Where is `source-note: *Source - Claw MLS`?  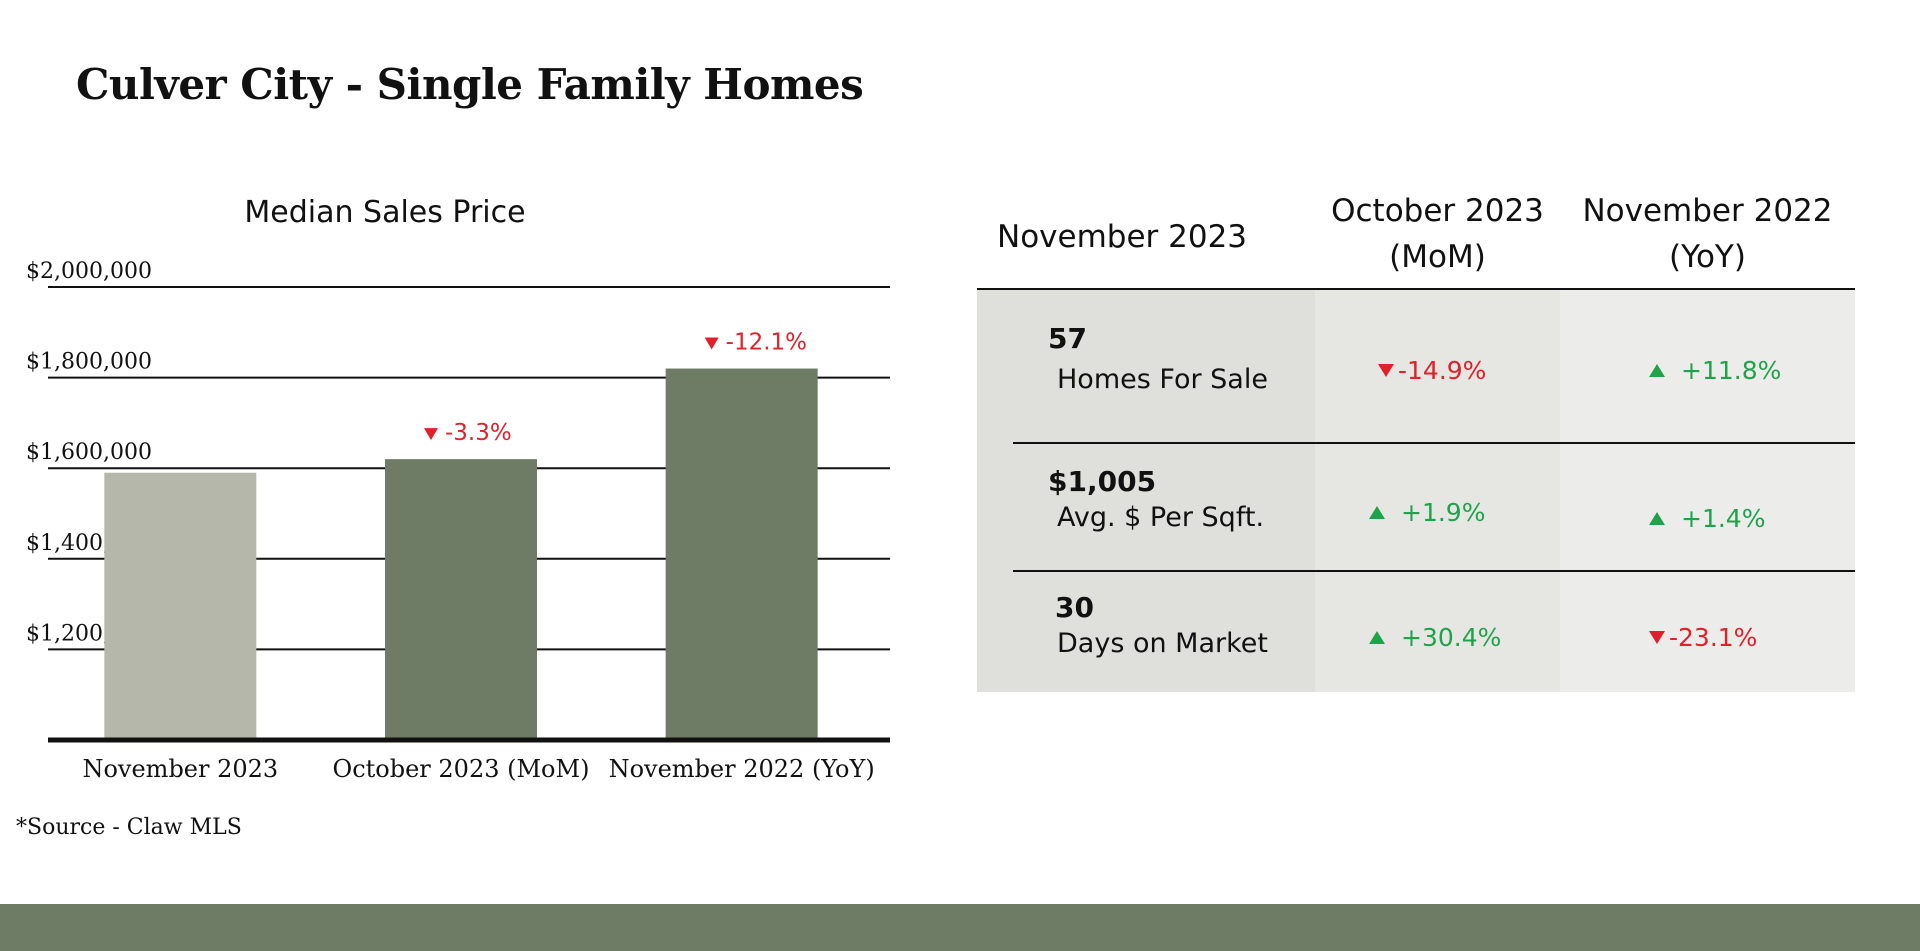 source-note: *Source - Claw MLS is located at coordinates (129, 827).